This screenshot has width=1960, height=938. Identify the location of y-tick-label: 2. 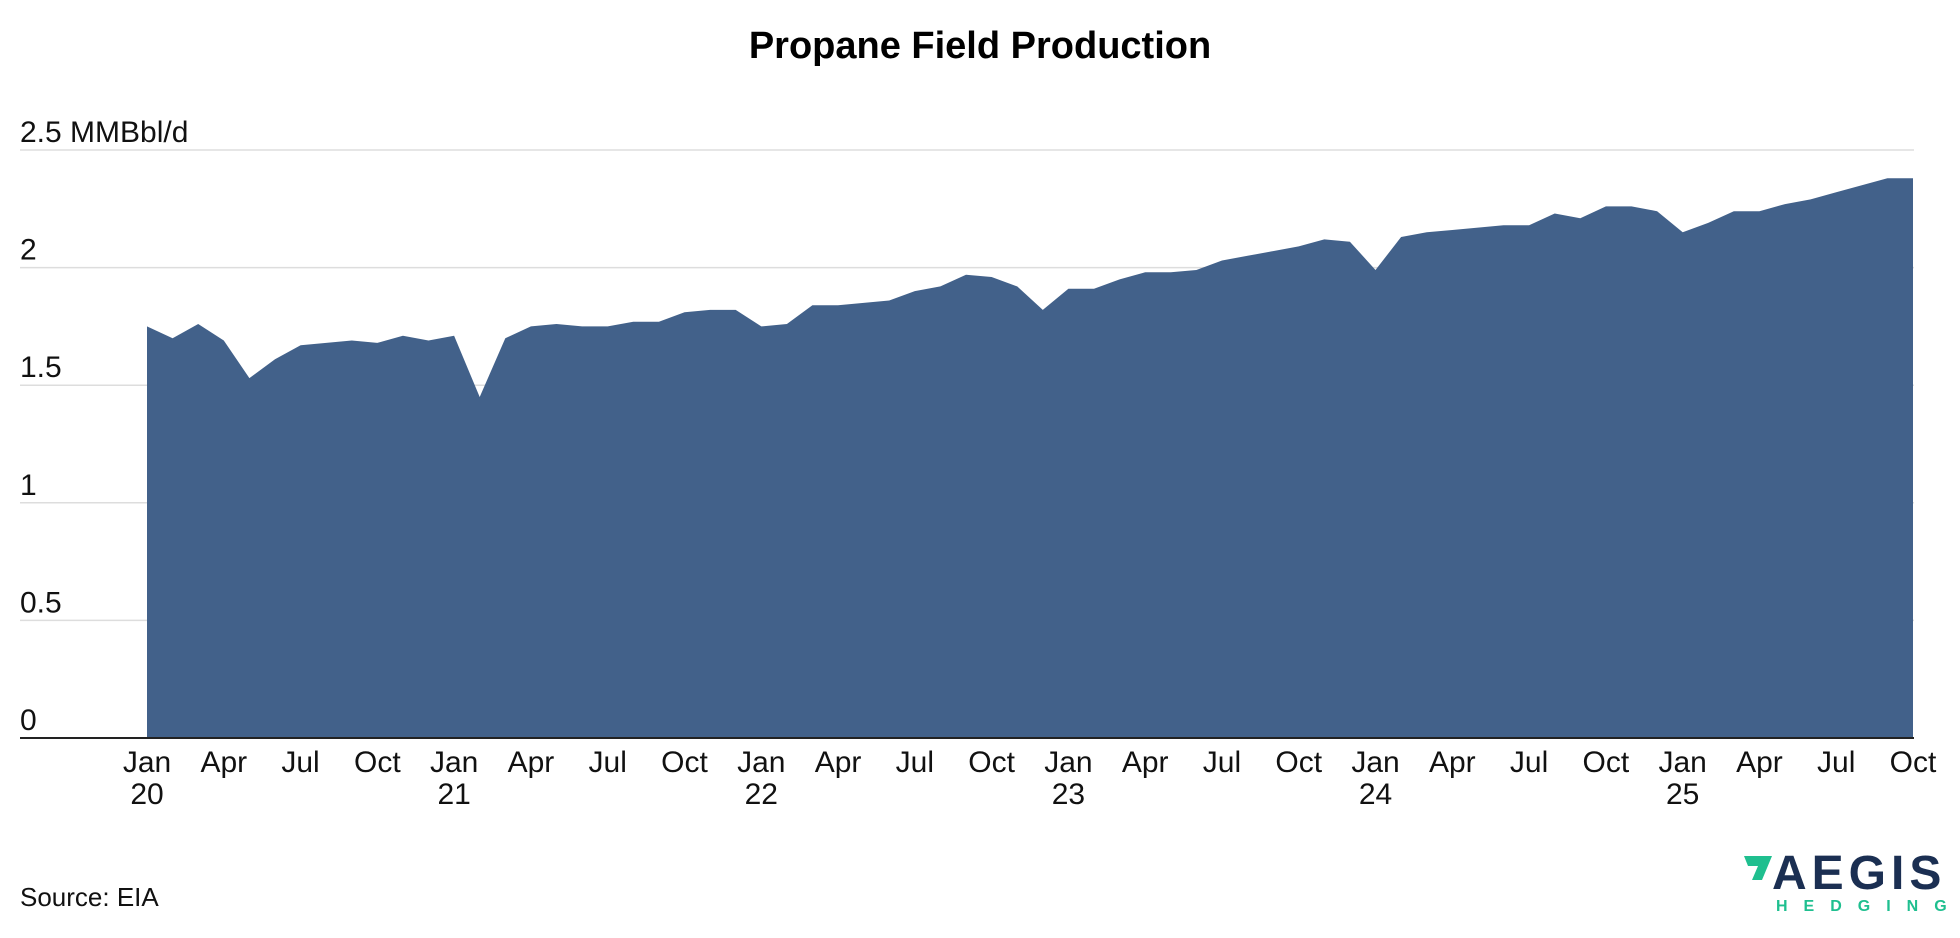
(28, 250).